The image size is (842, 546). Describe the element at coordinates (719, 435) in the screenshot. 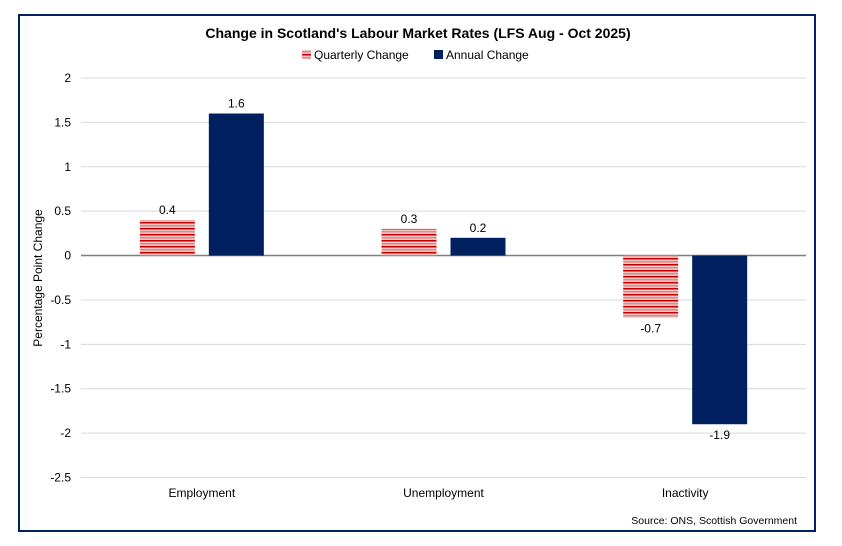

I see `data-label: -1.9` at that location.